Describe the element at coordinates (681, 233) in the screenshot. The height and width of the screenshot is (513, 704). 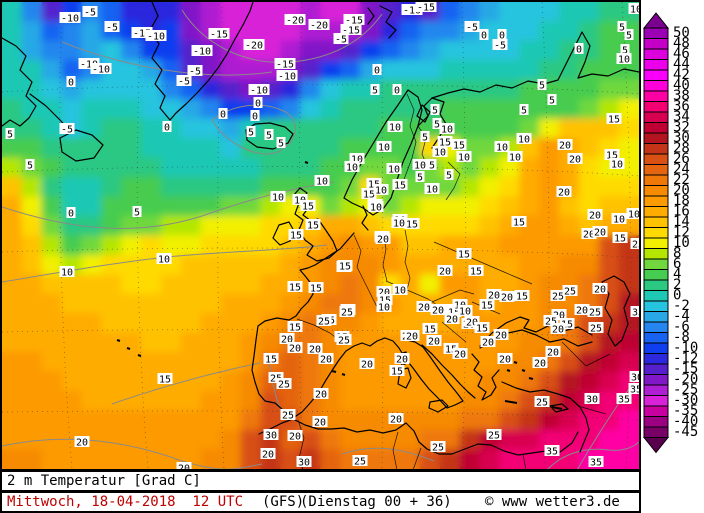
I see `colorbar-tick-label: 12` at that location.